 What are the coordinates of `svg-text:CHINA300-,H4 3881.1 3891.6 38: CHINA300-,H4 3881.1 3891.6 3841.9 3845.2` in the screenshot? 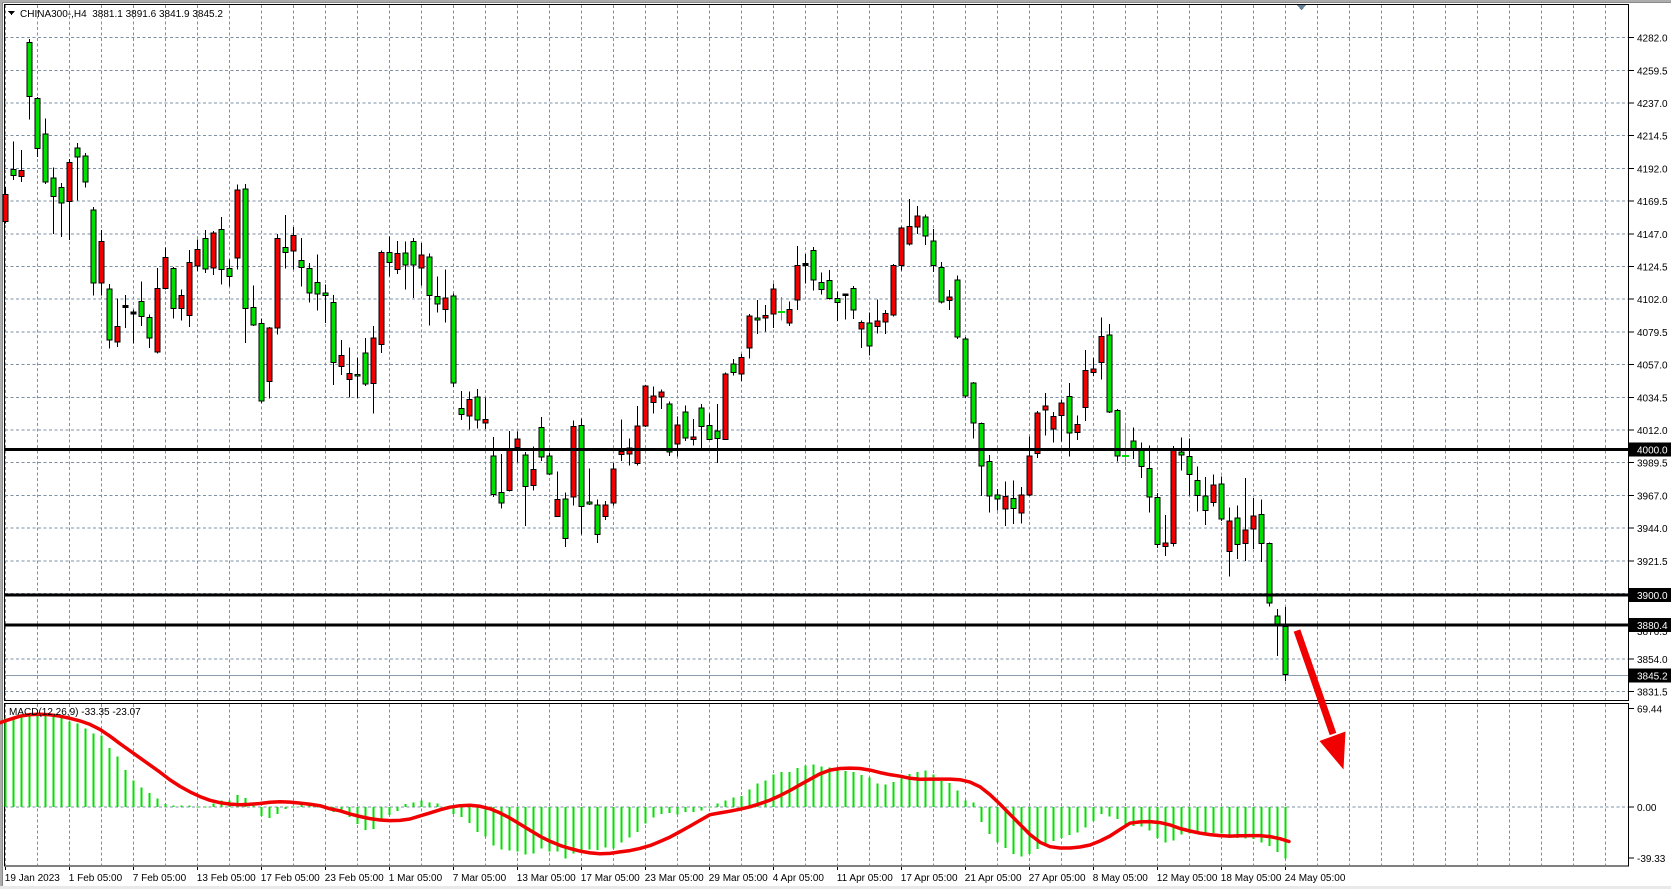 It's located at (121, 14).